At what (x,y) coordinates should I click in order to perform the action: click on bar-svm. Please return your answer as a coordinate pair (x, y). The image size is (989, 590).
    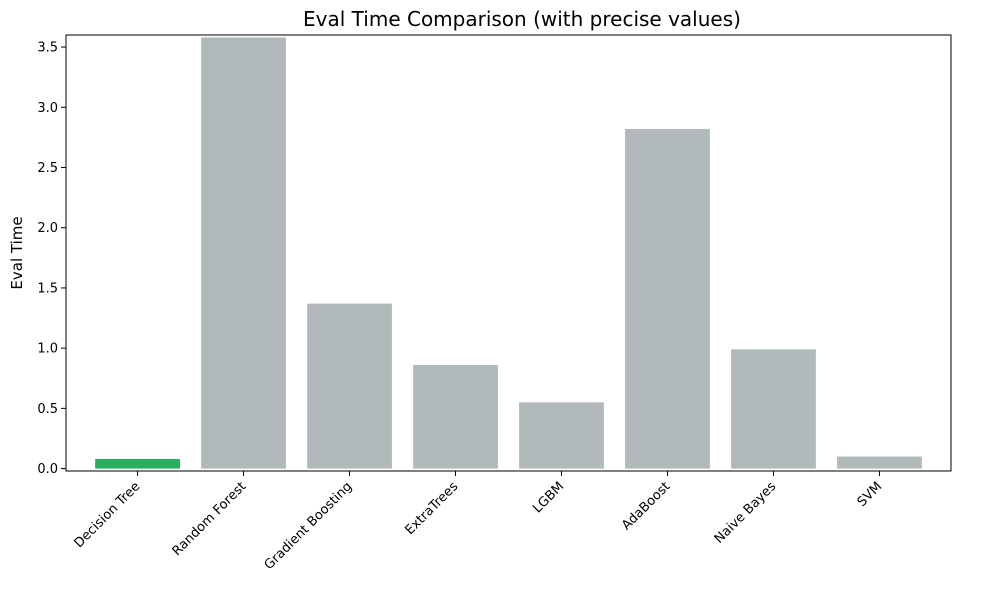
    Looking at the image, I should click on (879, 462).